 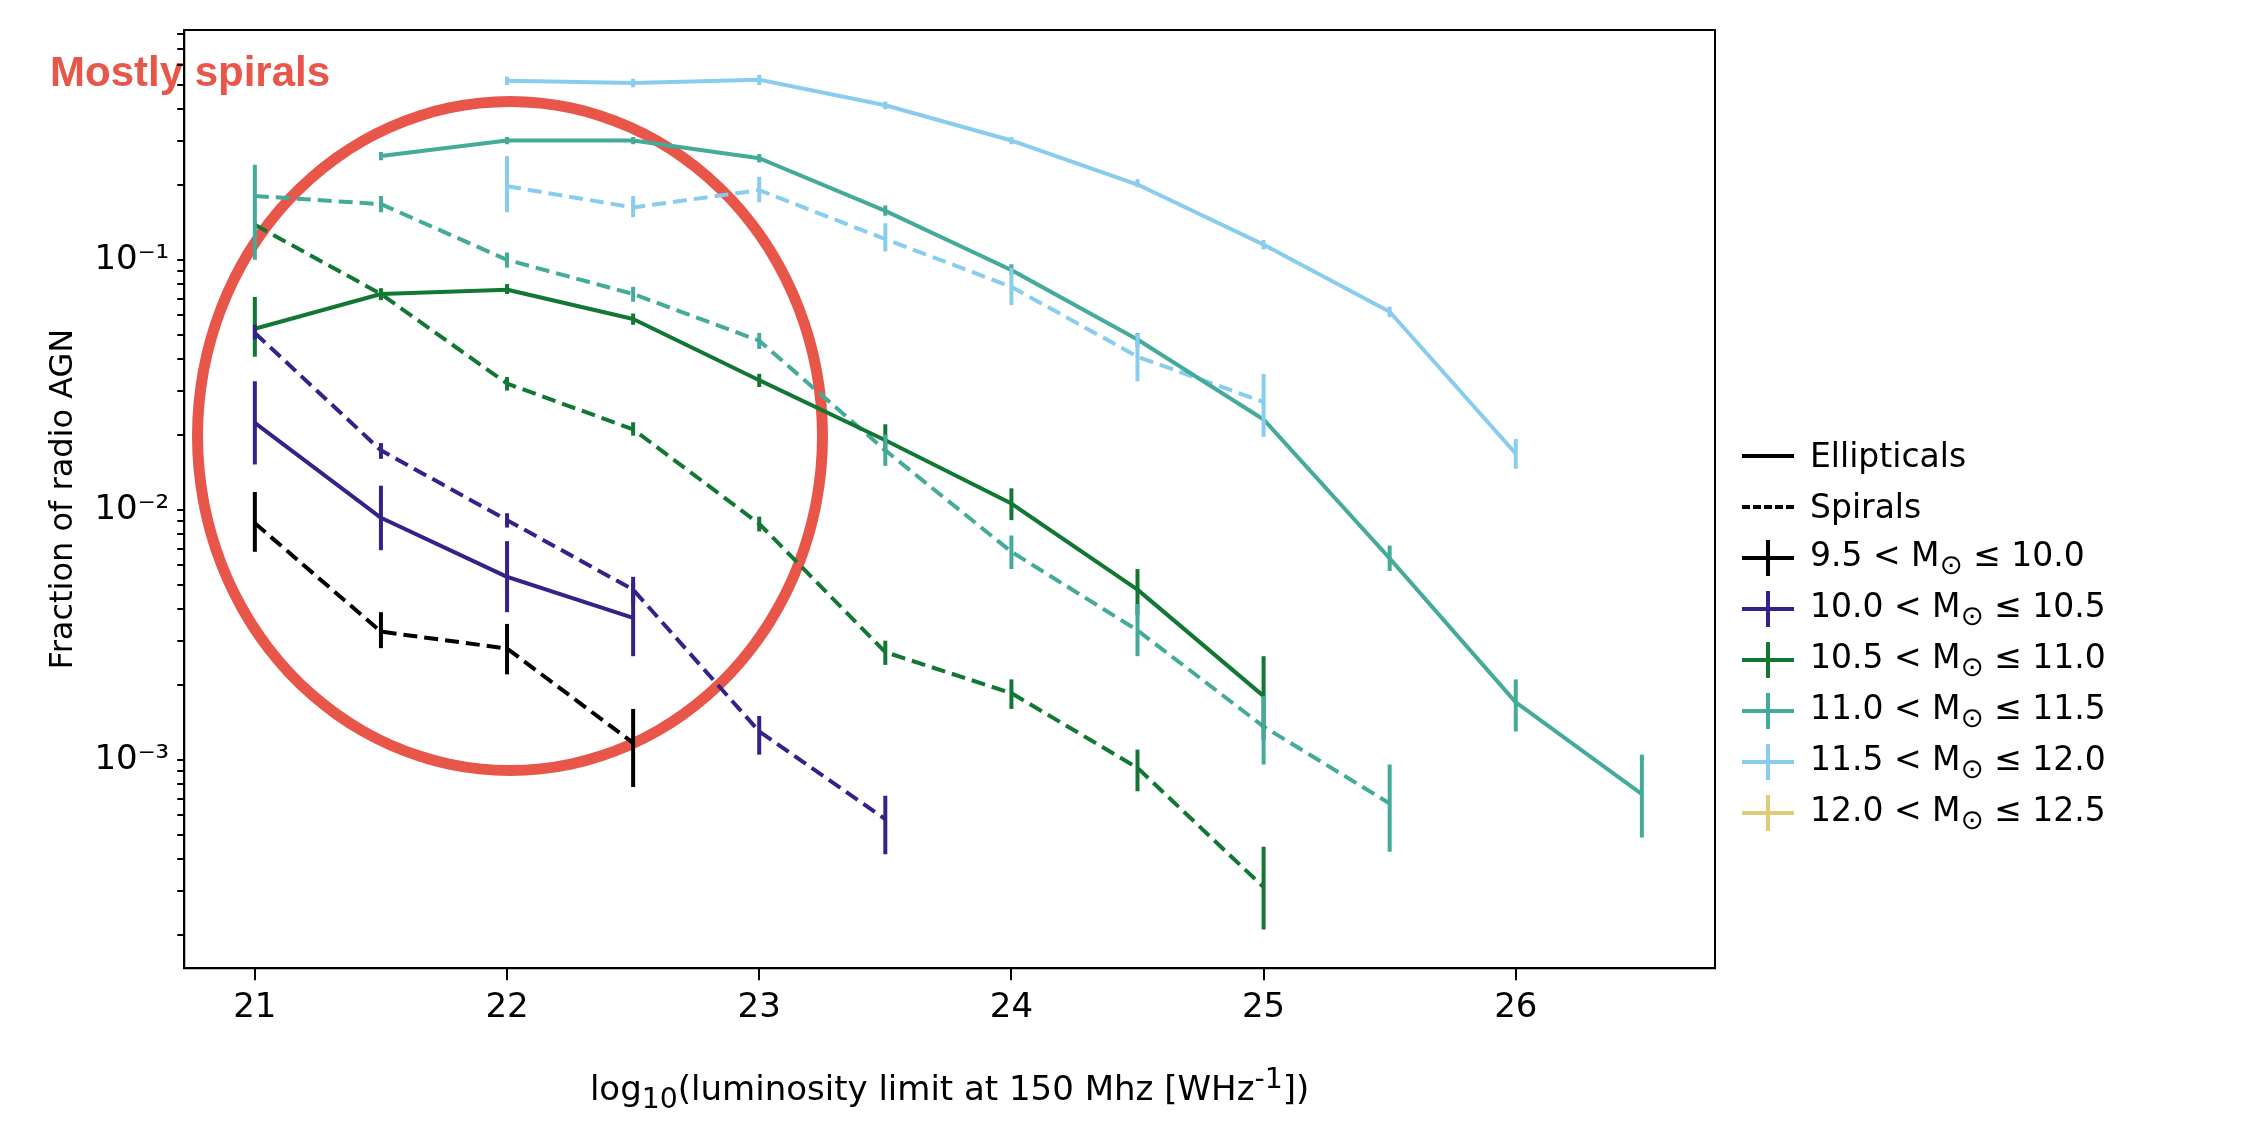 I want to click on x-tick-label: 21, so click(x=255, y=1005).